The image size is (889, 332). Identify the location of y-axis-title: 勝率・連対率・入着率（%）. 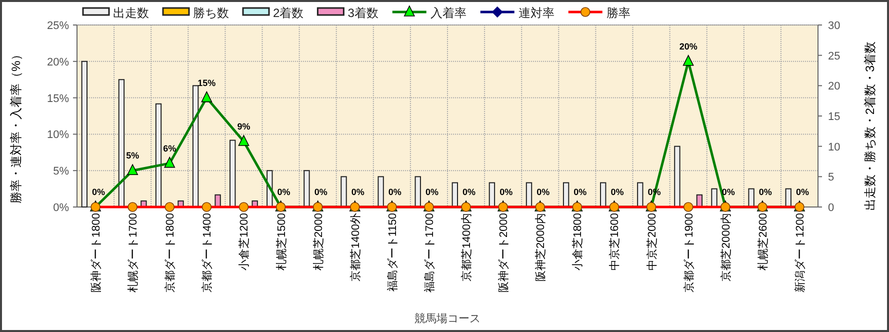
(16, 126).